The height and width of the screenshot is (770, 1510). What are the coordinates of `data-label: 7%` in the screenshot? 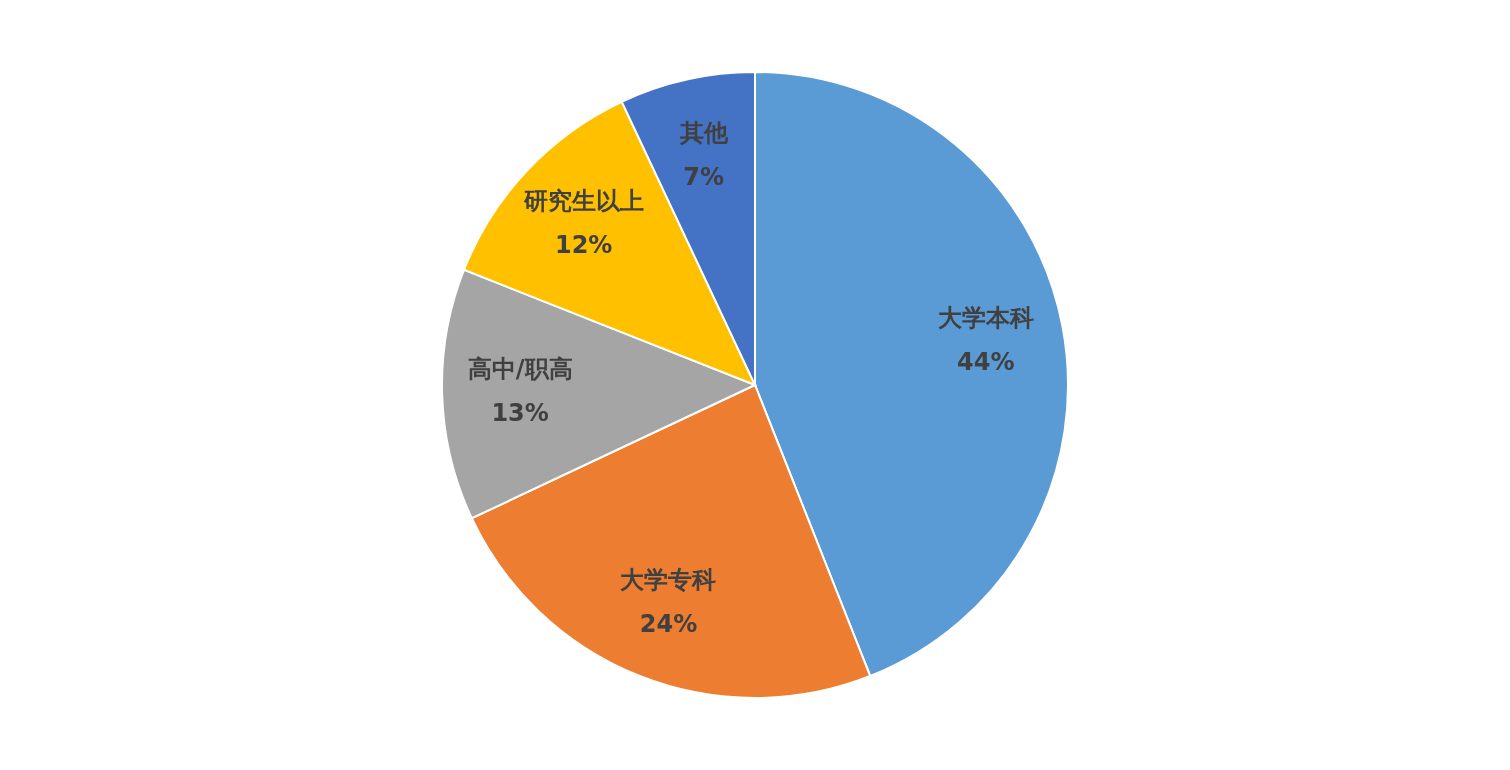 It's located at (704, 176).